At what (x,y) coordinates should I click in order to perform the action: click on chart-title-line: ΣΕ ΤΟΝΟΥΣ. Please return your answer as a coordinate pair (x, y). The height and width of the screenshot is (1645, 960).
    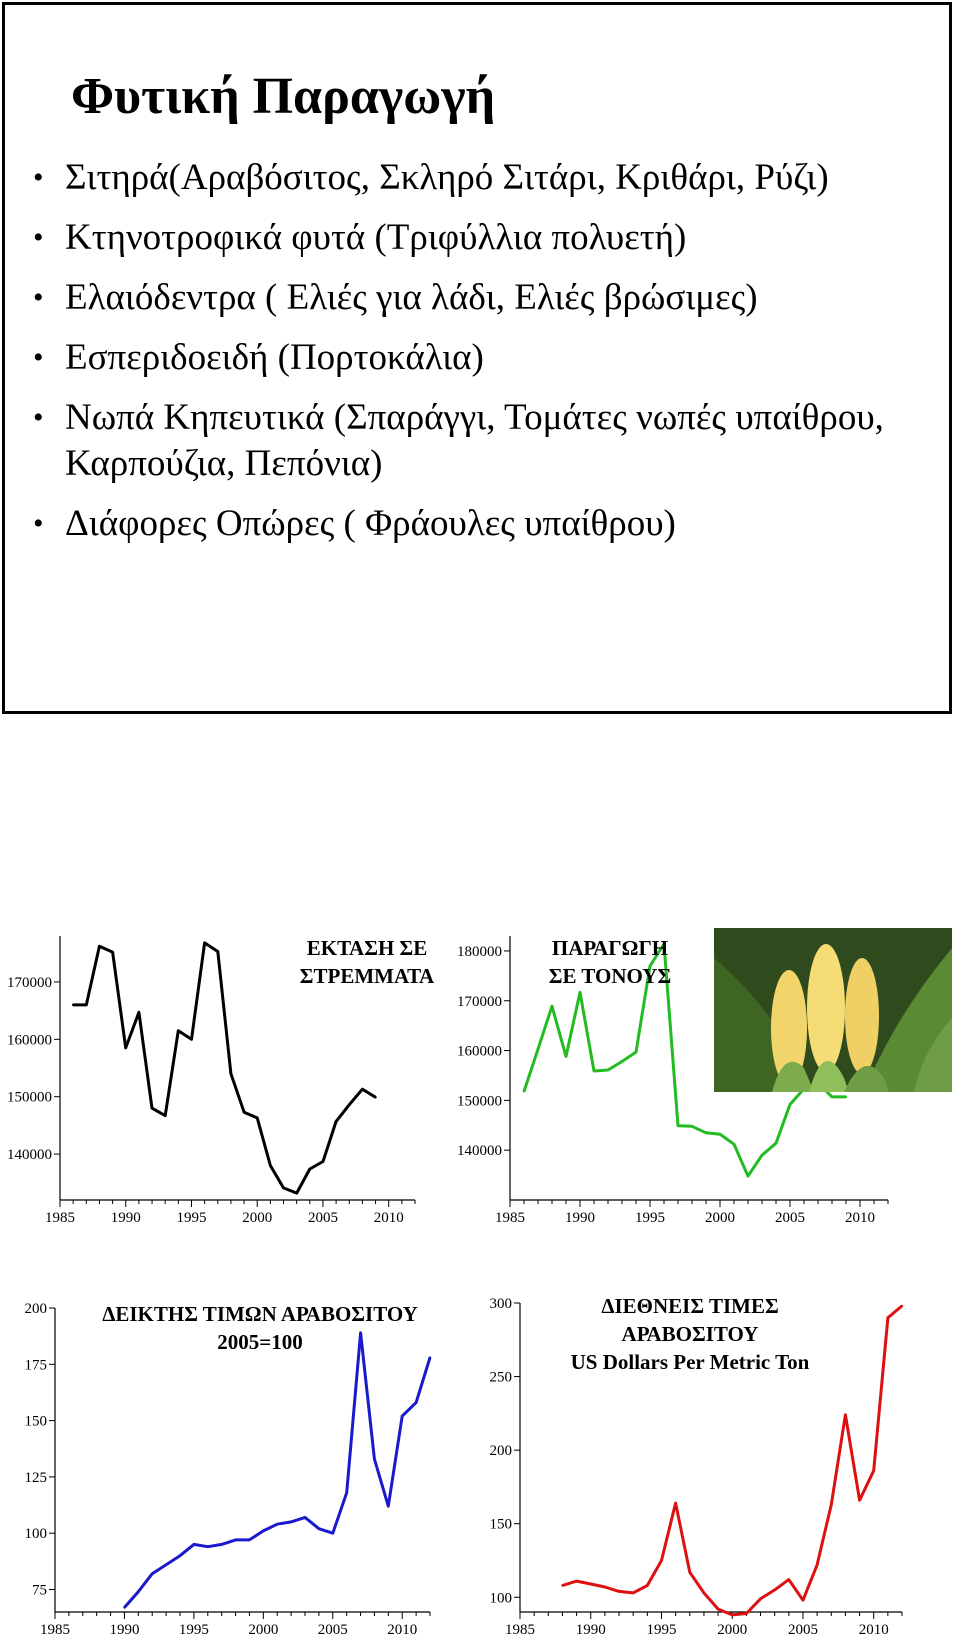
    Looking at the image, I should click on (610, 976).